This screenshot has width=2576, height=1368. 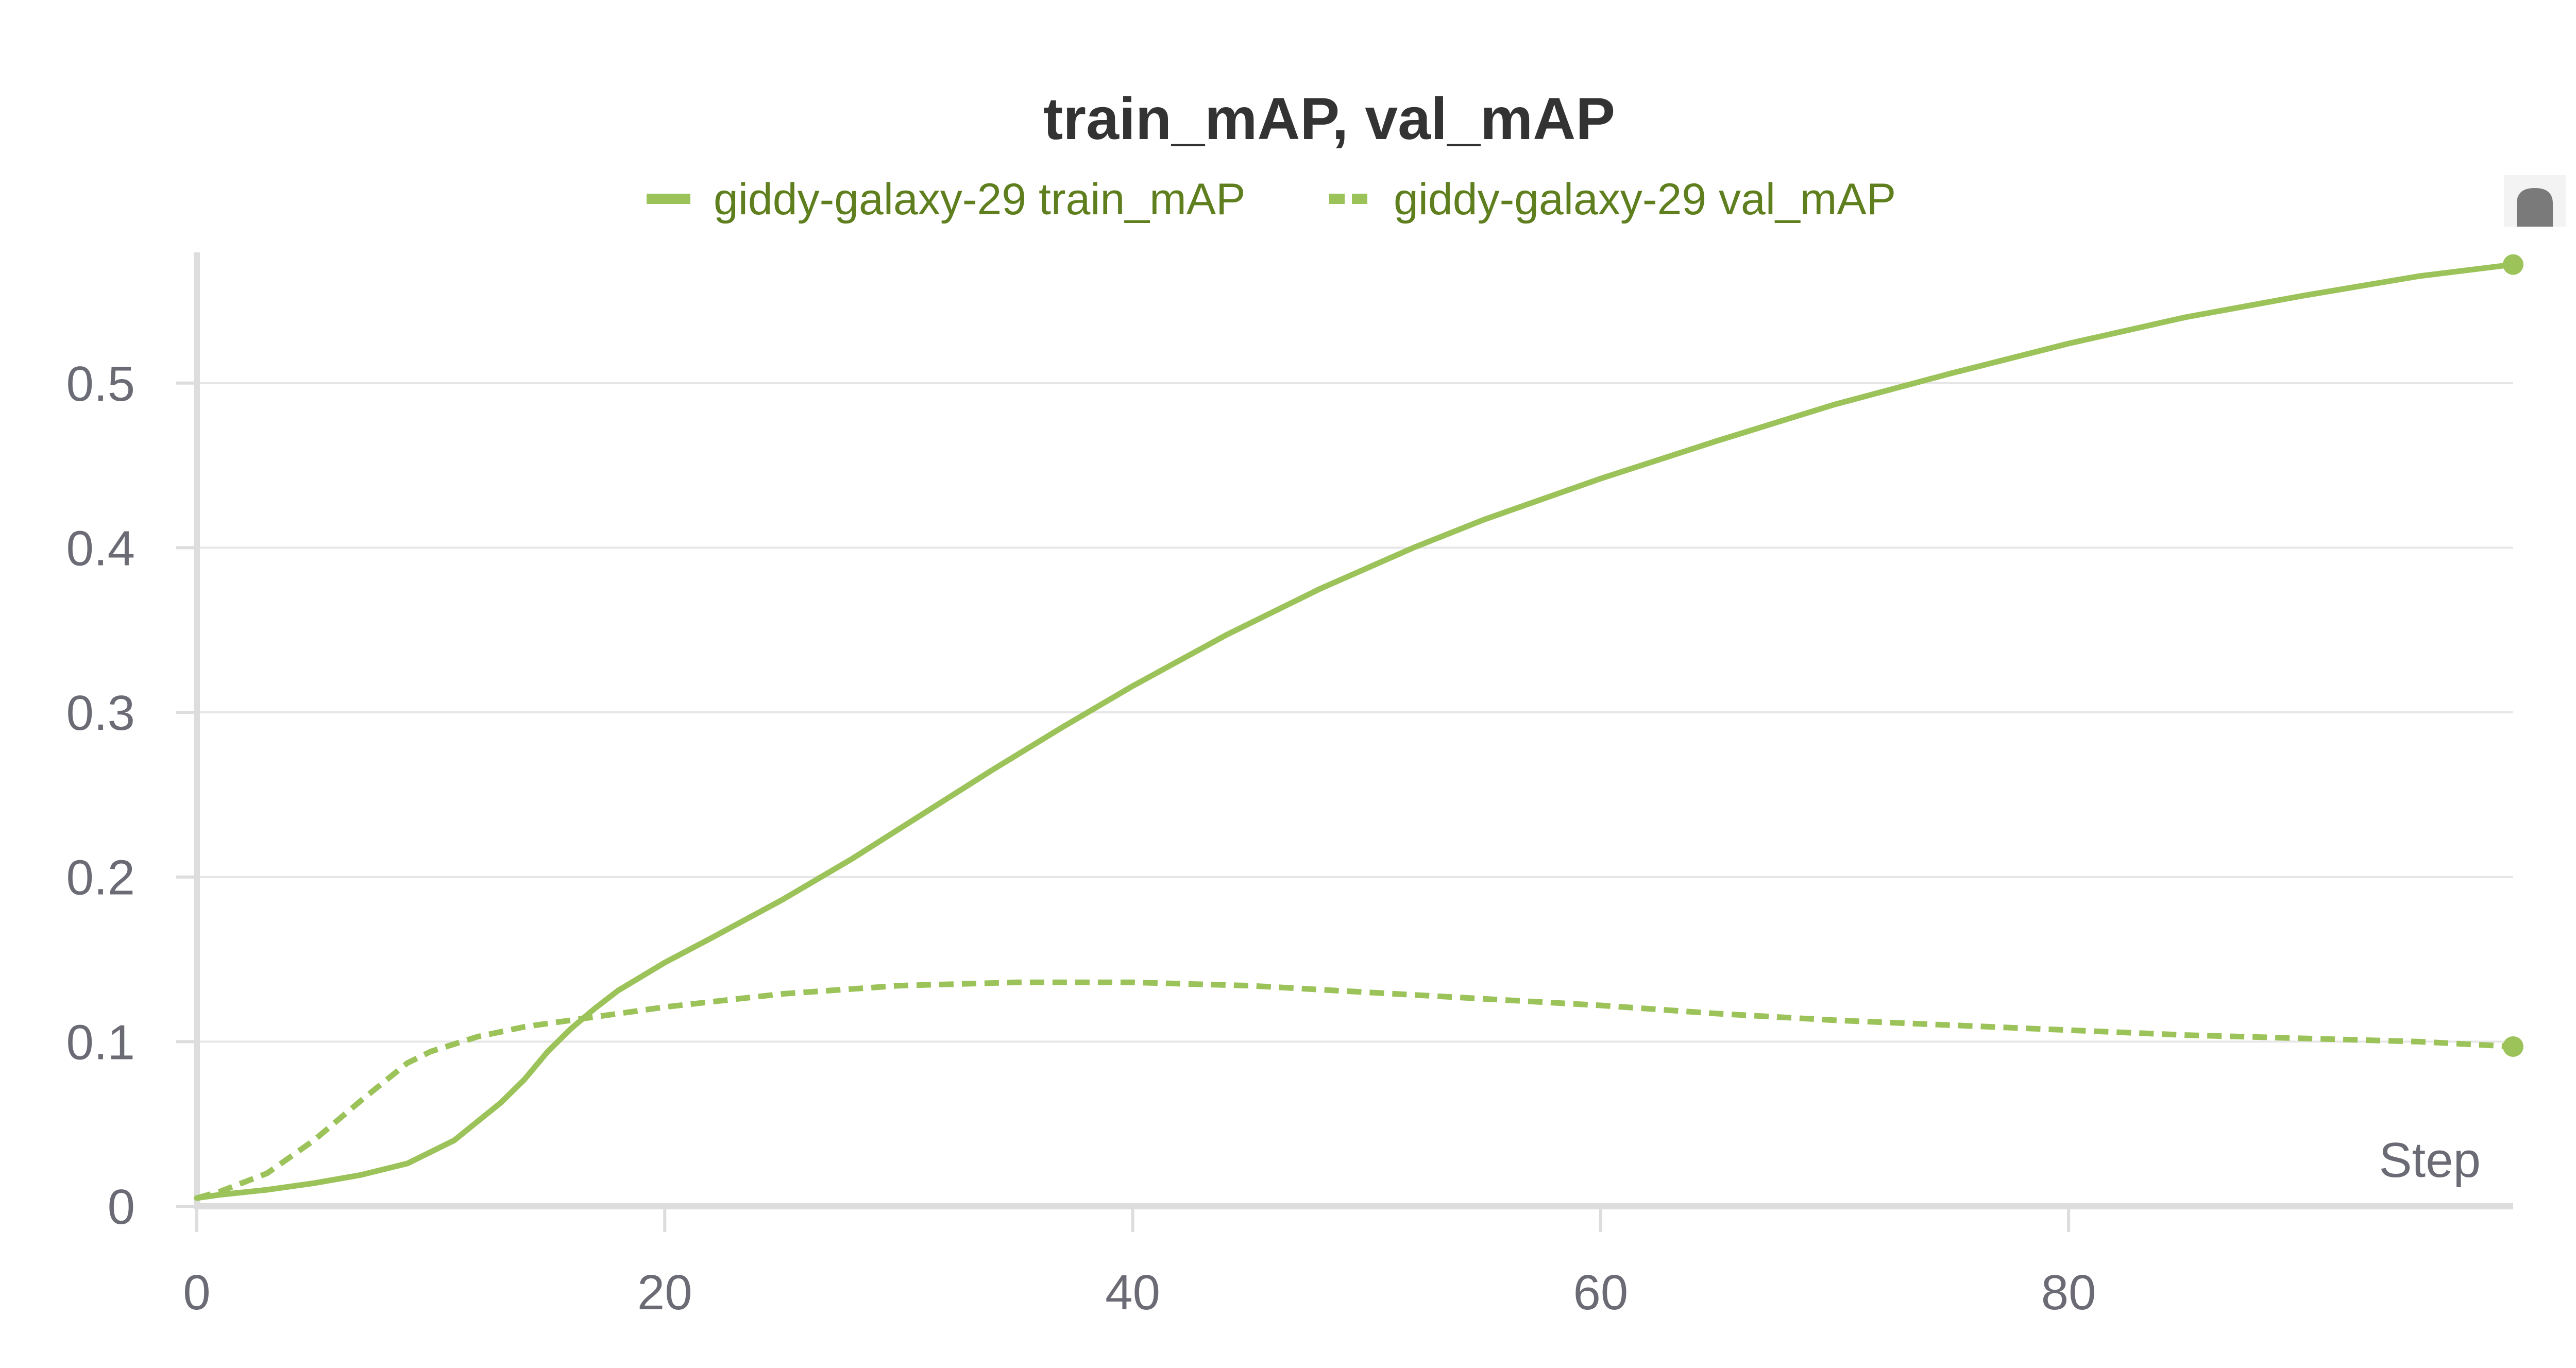 What do you see at coordinates (664, 1292) in the screenshot?
I see `x-tick-label: 20` at bounding box center [664, 1292].